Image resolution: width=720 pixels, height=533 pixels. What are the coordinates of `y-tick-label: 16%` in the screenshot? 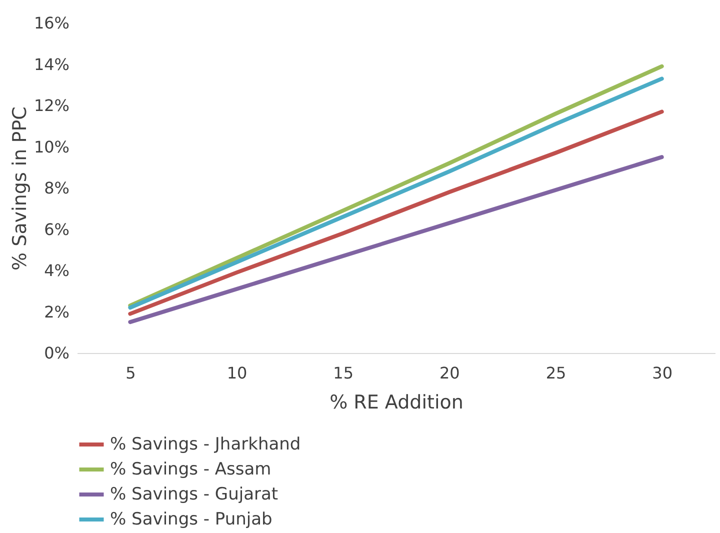 It's located at (52, 23).